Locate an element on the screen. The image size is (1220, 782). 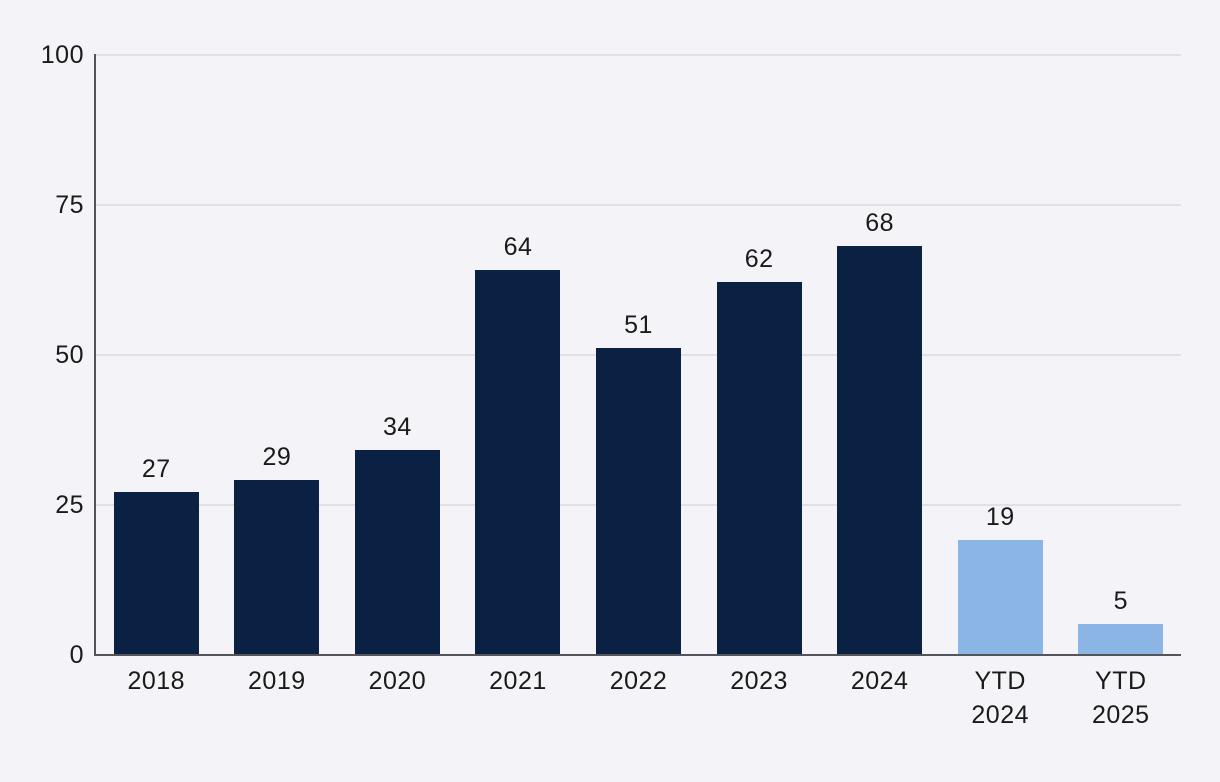
bar-slot-ytd-2025: 5 is located at coordinates (1121, 354).